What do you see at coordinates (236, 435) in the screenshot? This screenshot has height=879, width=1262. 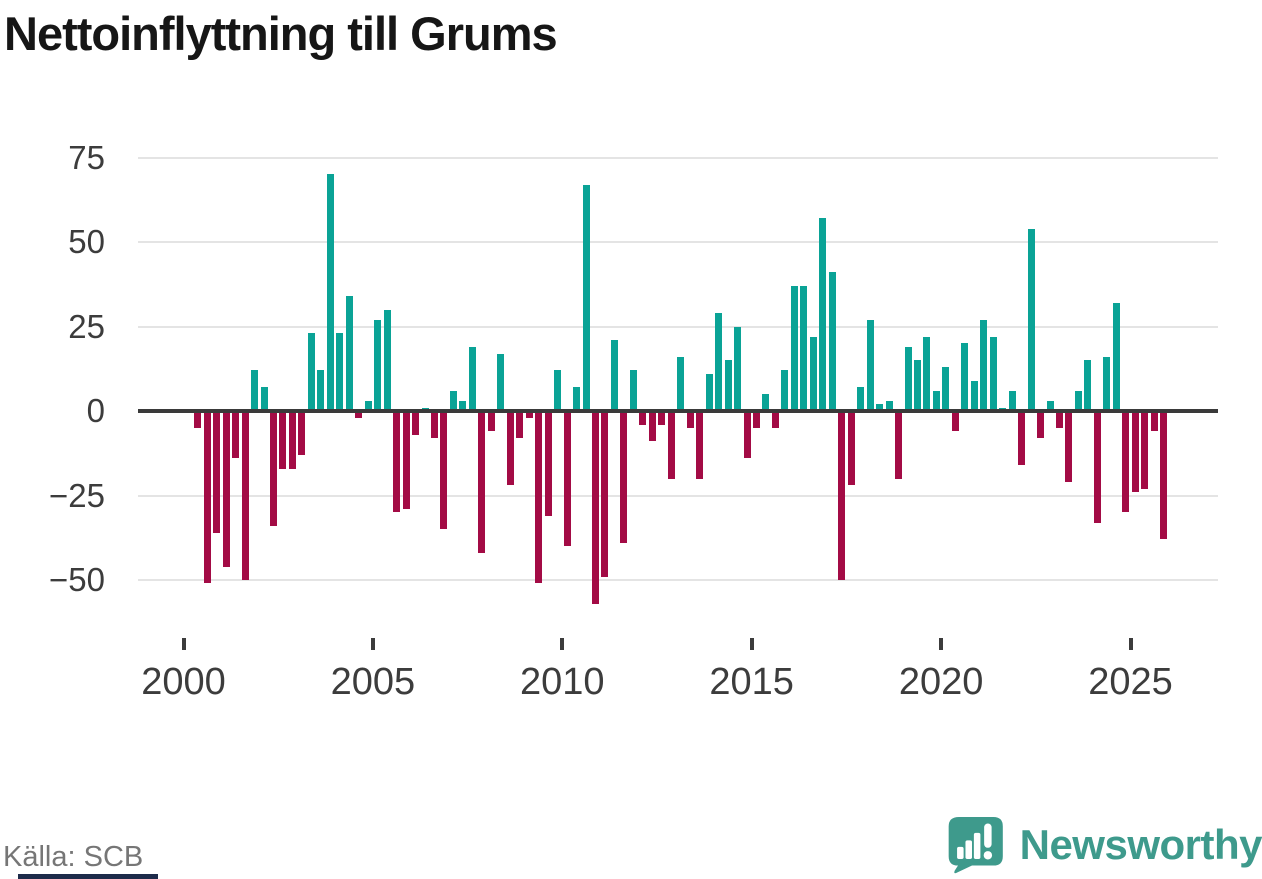 I see `bar-2001-Q2` at bounding box center [236, 435].